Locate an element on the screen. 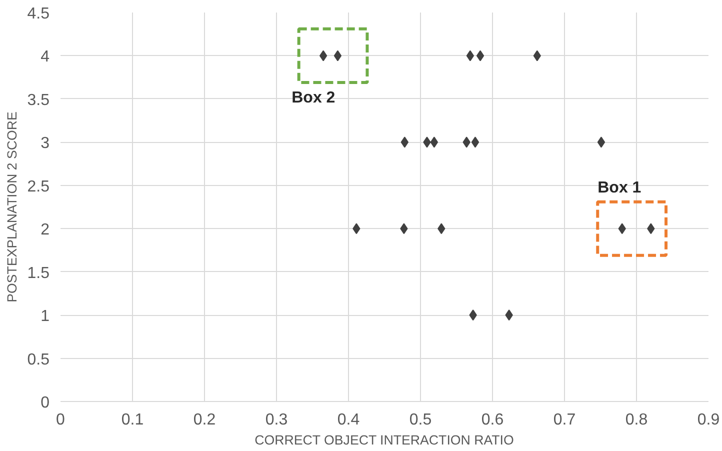 This screenshot has height=451, width=722. y-tick-label: 2.5 is located at coordinates (38, 187).